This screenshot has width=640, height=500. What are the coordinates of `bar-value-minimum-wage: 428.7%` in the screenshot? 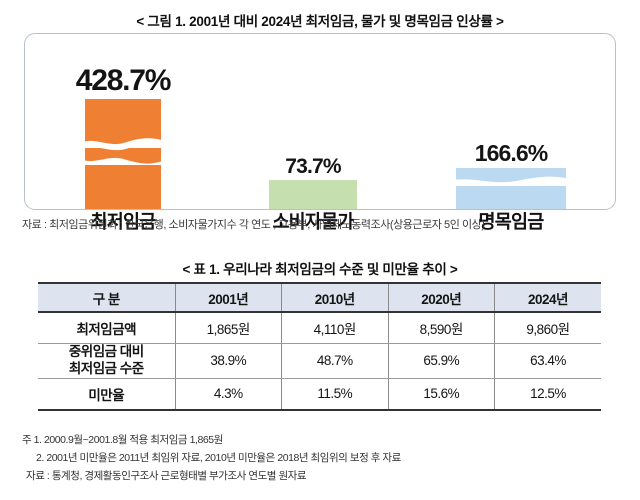 It's located at (123, 80).